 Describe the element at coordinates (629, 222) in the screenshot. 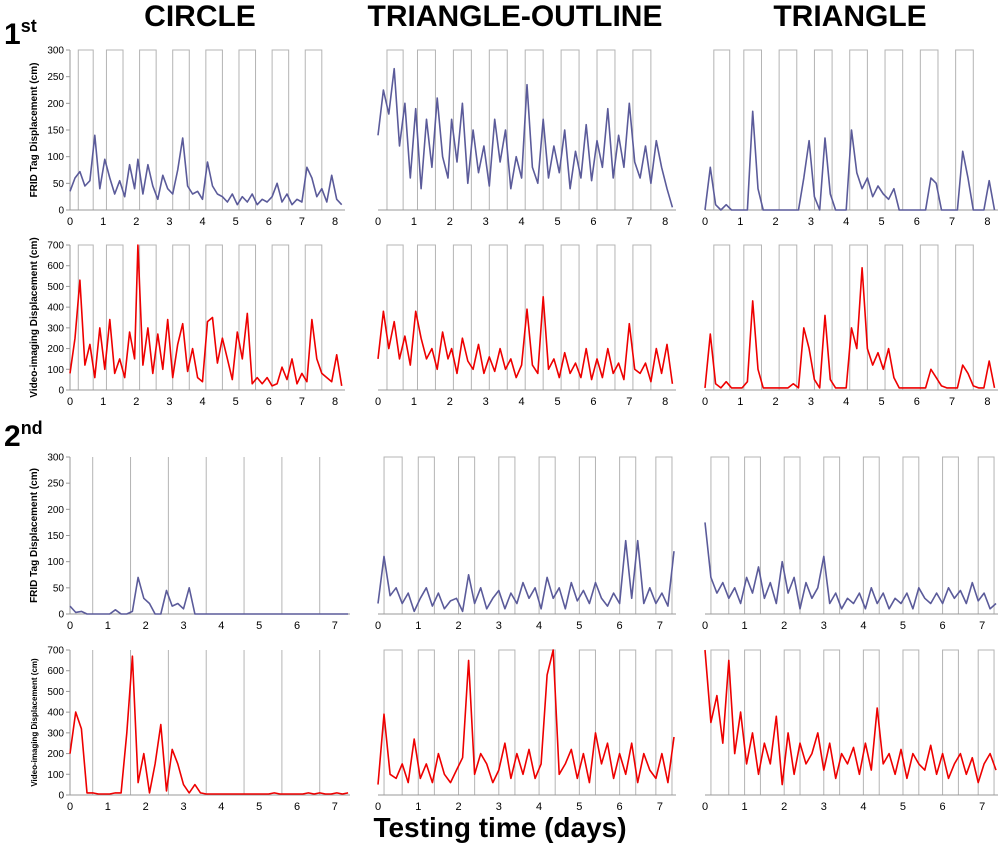

I see `panel-1-xtick-label-7: 7` at that location.